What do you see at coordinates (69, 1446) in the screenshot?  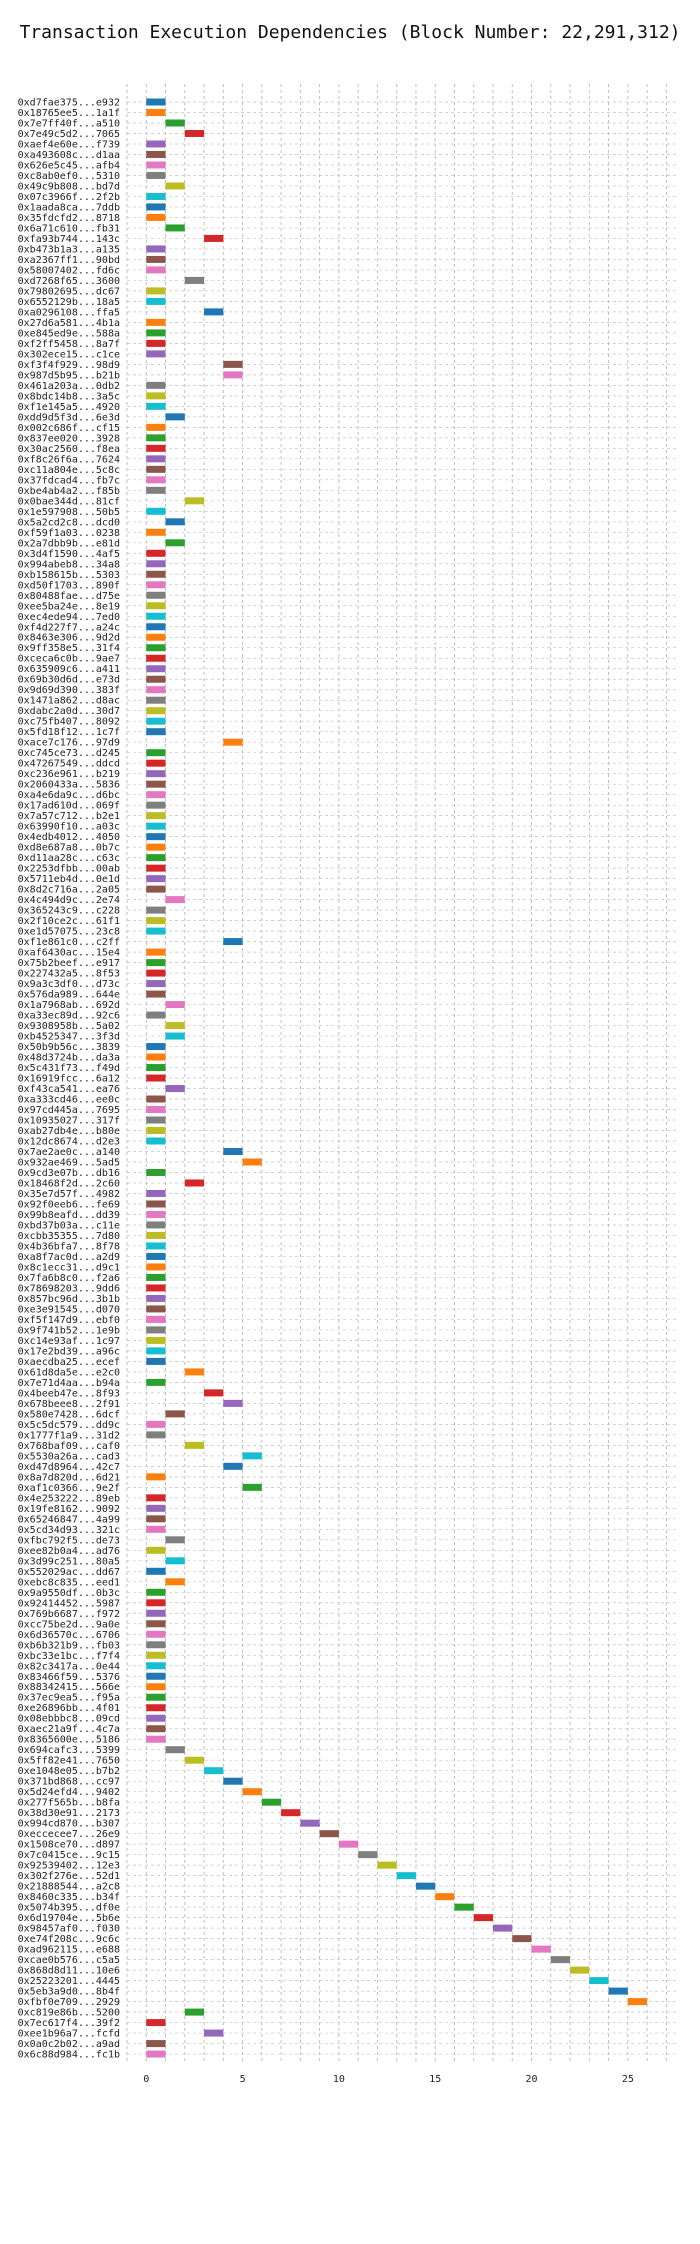 I see `y-tick-label: 0x768baf09...caf0` at bounding box center [69, 1446].